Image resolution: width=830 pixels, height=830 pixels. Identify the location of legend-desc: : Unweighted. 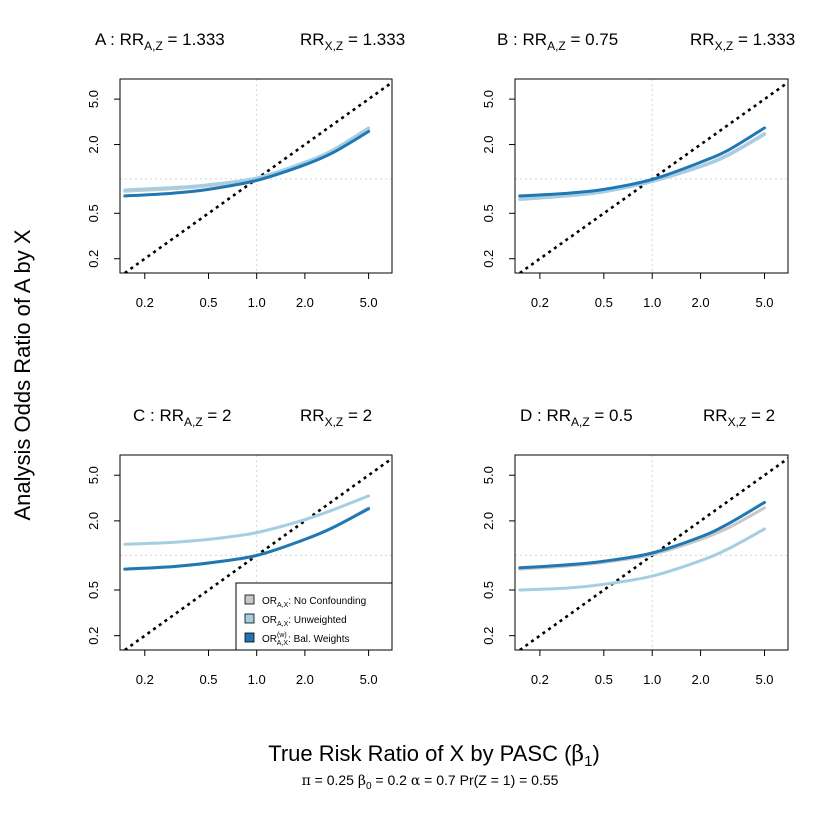
(317, 620).